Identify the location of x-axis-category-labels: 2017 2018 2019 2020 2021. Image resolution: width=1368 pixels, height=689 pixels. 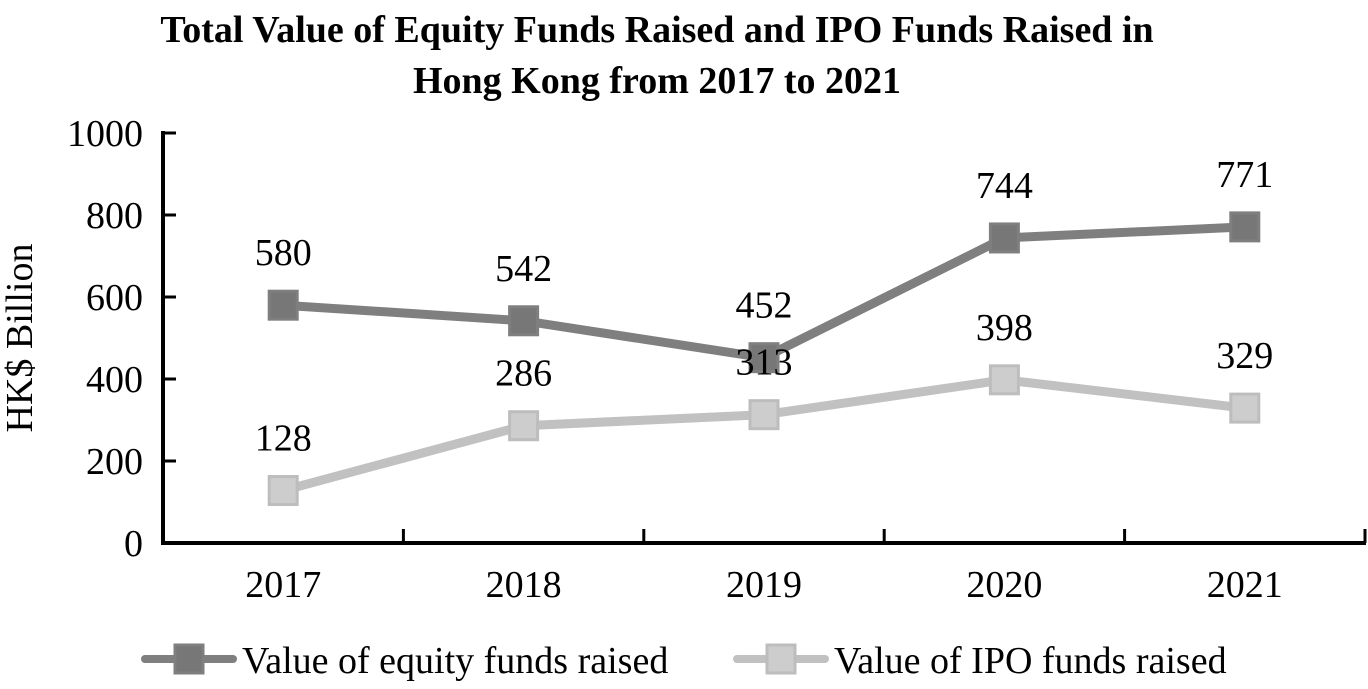
(764, 585).